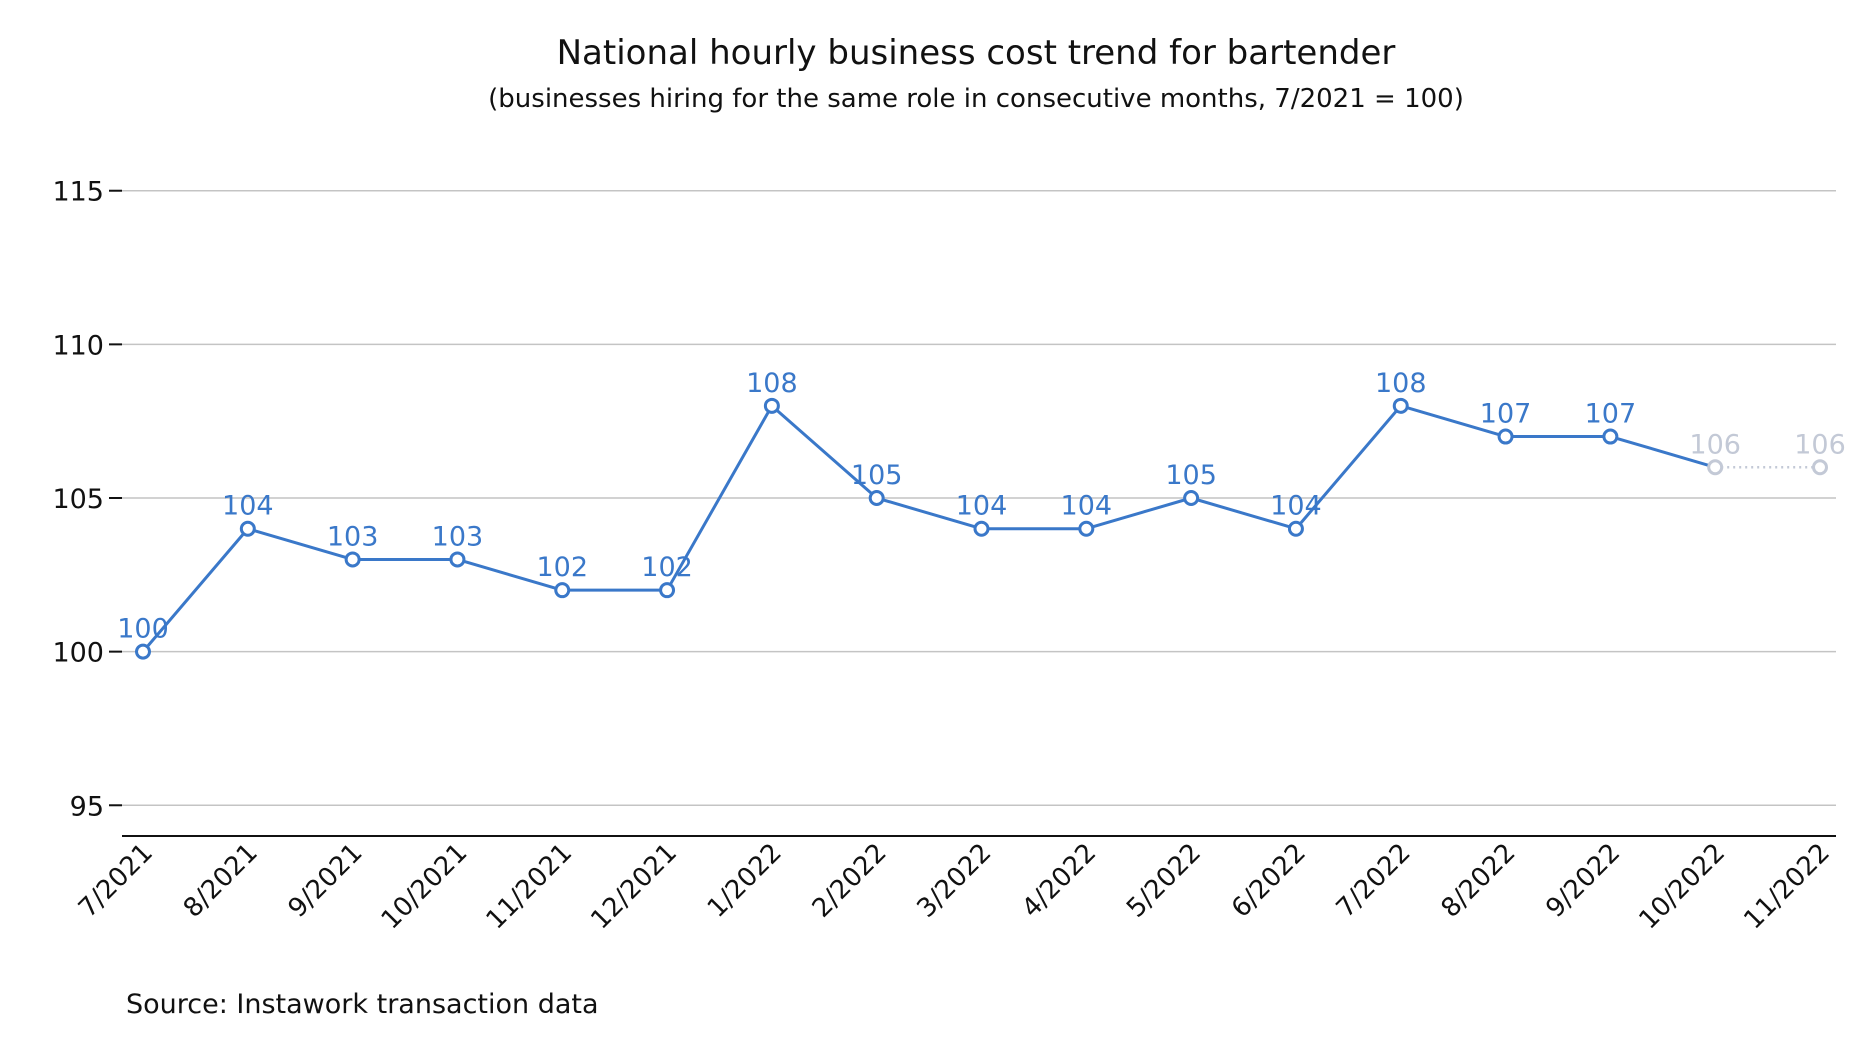 This screenshot has height=1064, width=1862. Describe the element at coordinates (116, 881) in the screenshot. I see `x-tick-label: 7/2021` at that location.